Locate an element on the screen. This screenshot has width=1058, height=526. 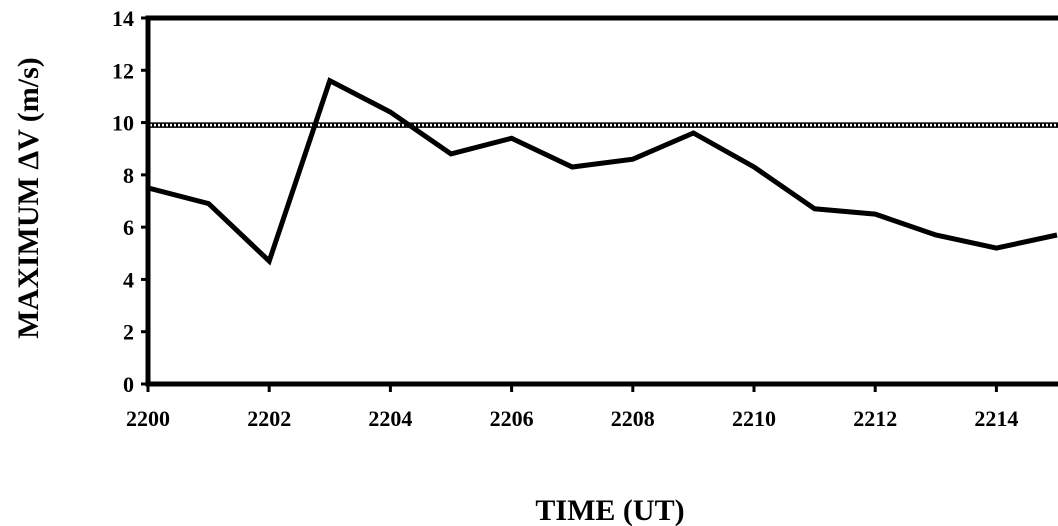
x-tick-label: 2212 is located at coordinates (875, 418).